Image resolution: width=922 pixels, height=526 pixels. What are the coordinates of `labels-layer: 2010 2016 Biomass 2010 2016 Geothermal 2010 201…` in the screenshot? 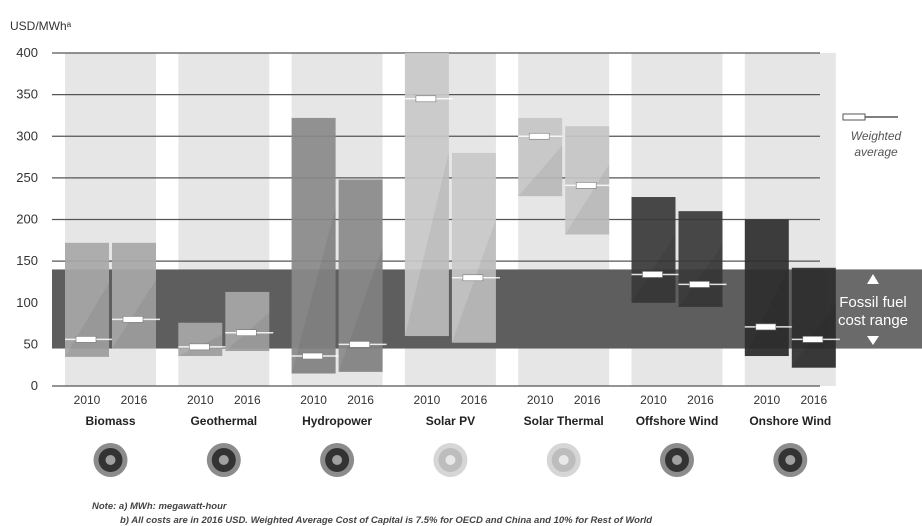 It's located at (453, 410).